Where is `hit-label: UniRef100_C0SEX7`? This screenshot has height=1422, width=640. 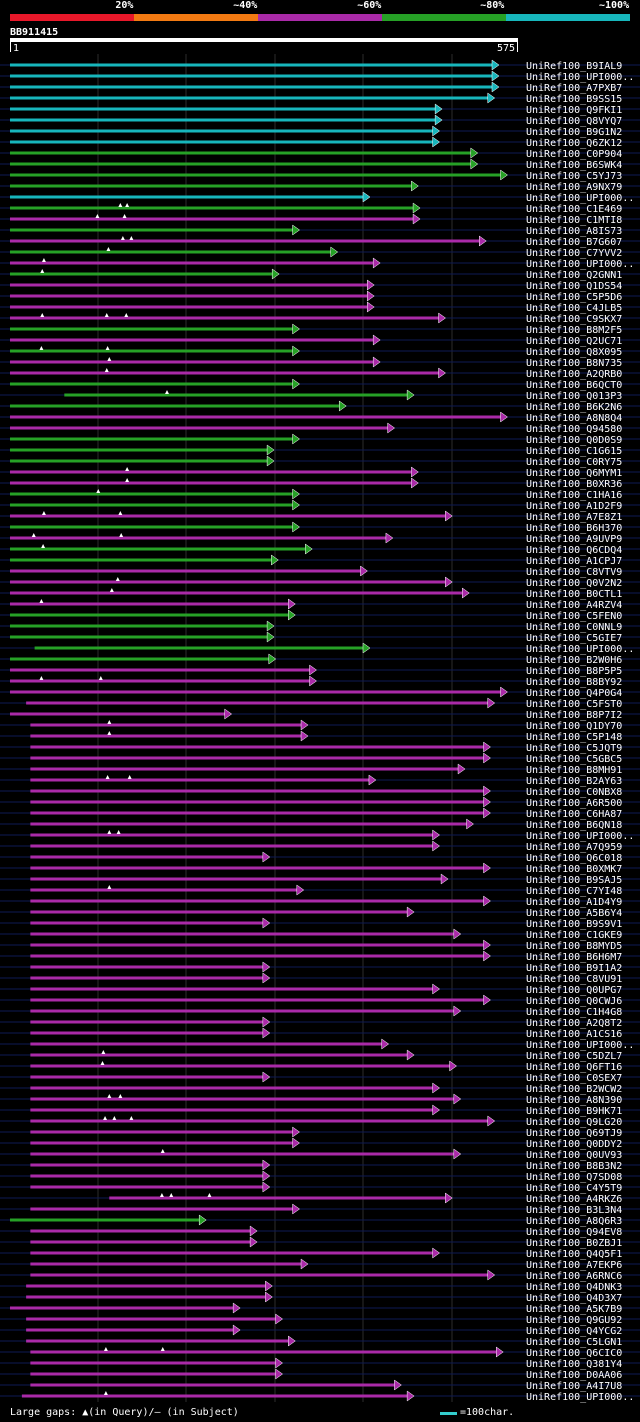 hit-label: UniRef100_C0SEX7 is located at coordinates (574, 1078).